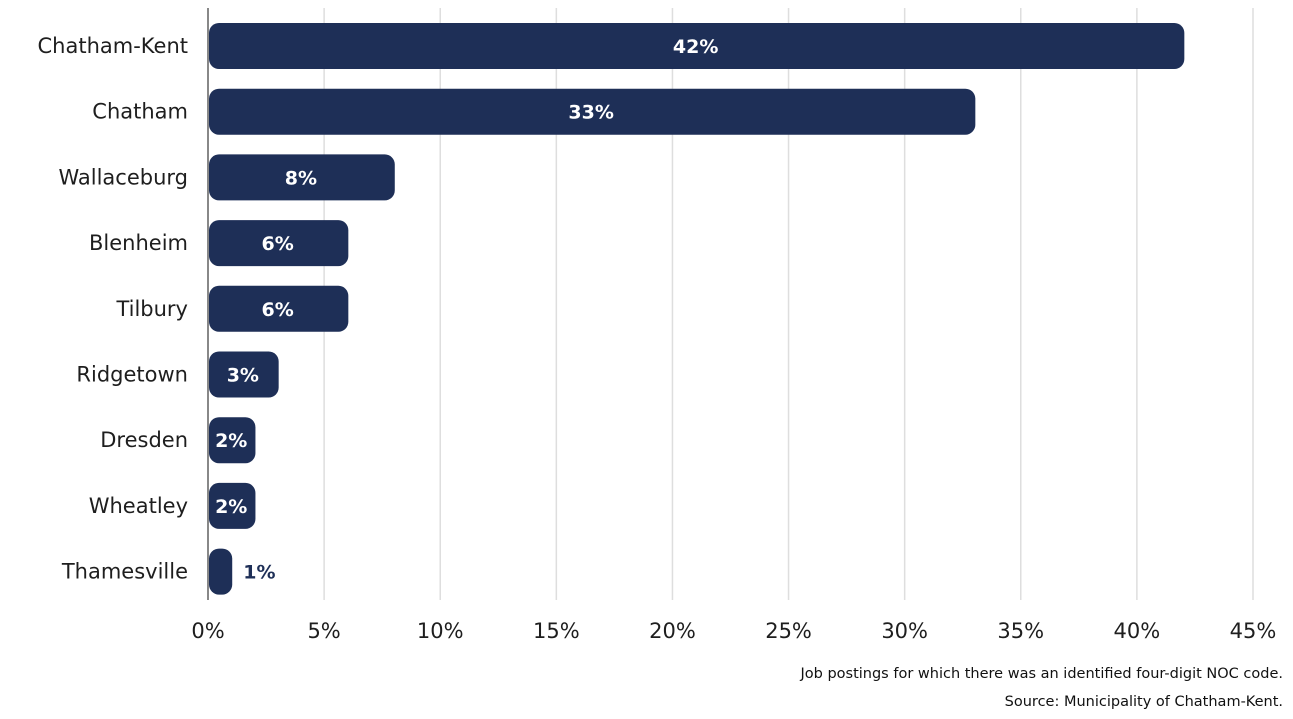 The height and width of the screenshot is (719, 1293). Describe the element at coordinates (124, 572) in the screenshot. I see `category-label: Thamesville` at that location.